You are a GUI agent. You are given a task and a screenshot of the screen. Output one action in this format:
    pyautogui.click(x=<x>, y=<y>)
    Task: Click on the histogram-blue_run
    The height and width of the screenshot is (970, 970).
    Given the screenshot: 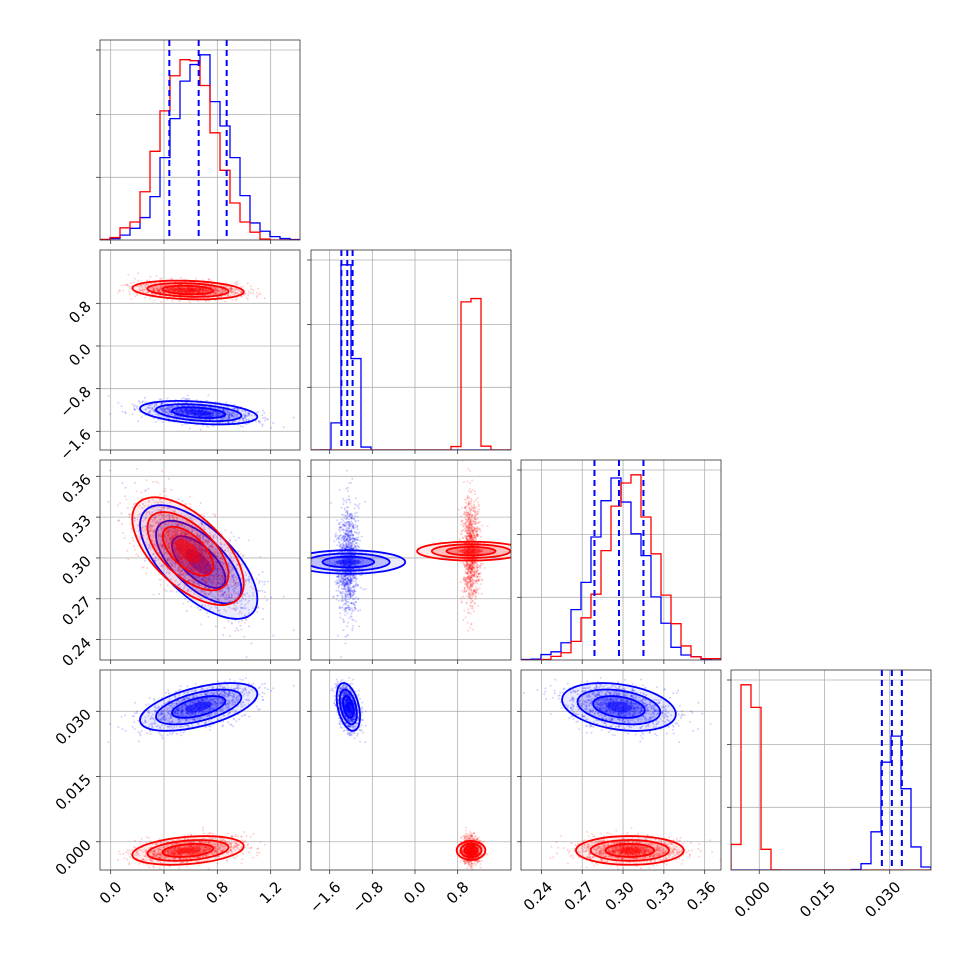 What is the action you would take?
    pyautogui.click(x=411, y=357)
    